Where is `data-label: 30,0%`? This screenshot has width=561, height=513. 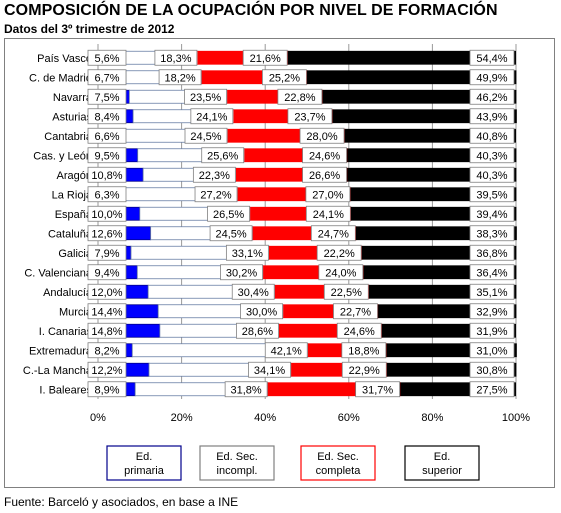 data-label: 30,0% is located at coordinates (261, 312).